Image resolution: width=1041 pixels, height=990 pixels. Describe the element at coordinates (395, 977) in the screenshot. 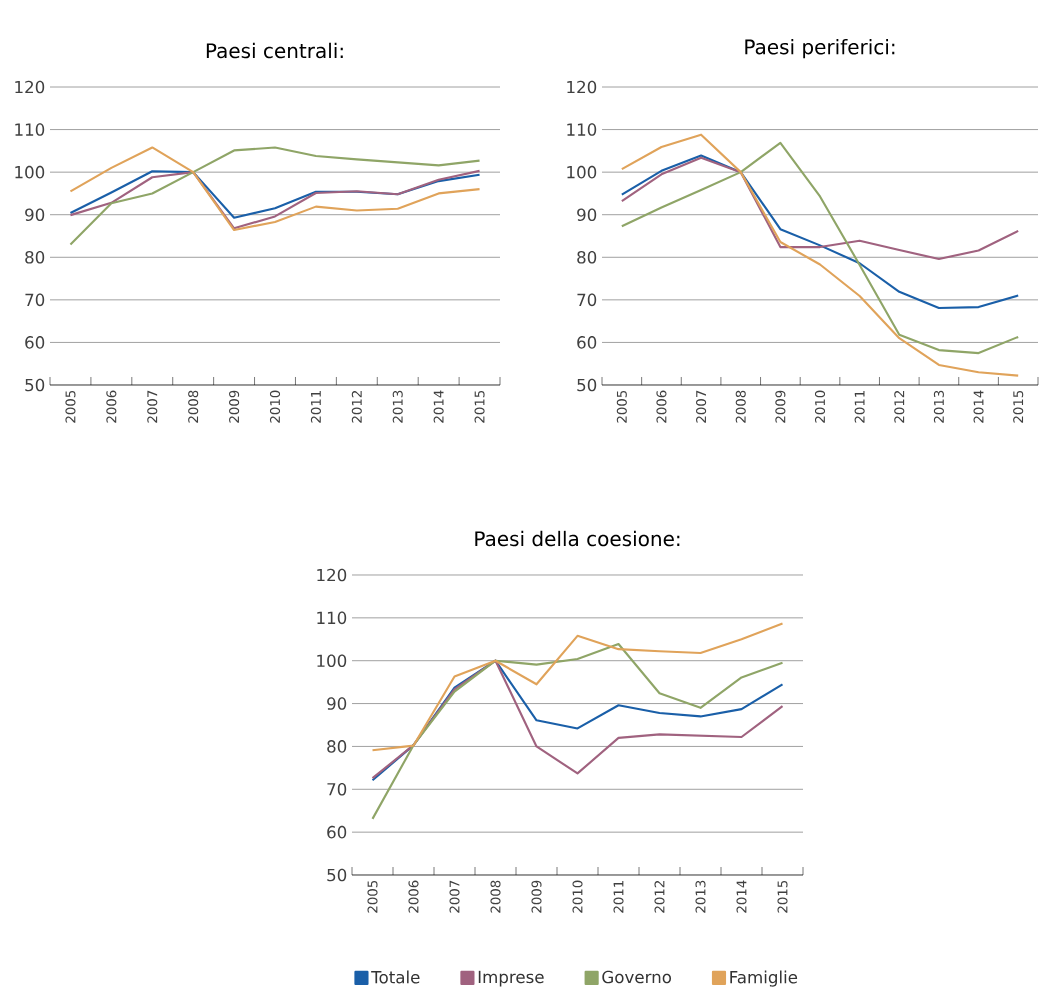

I see `legend-label: Totale` at that location.